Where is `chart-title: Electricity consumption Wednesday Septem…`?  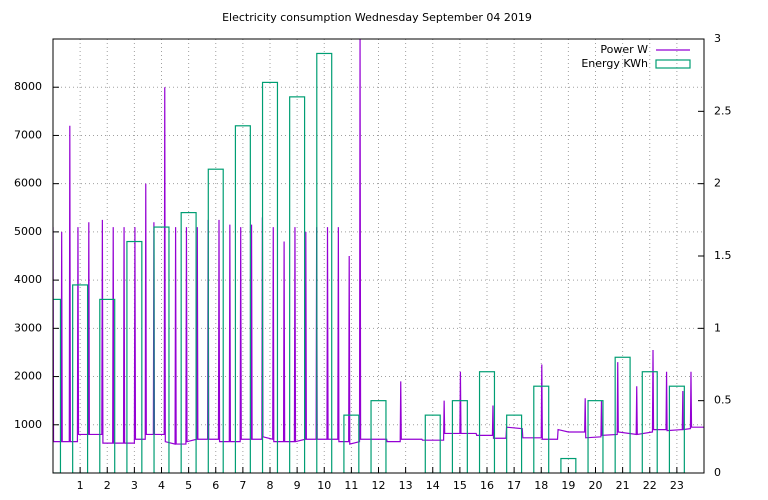
chart-title: Electricity consumption Wednesday Septem… is located at coordinates (377, 17).